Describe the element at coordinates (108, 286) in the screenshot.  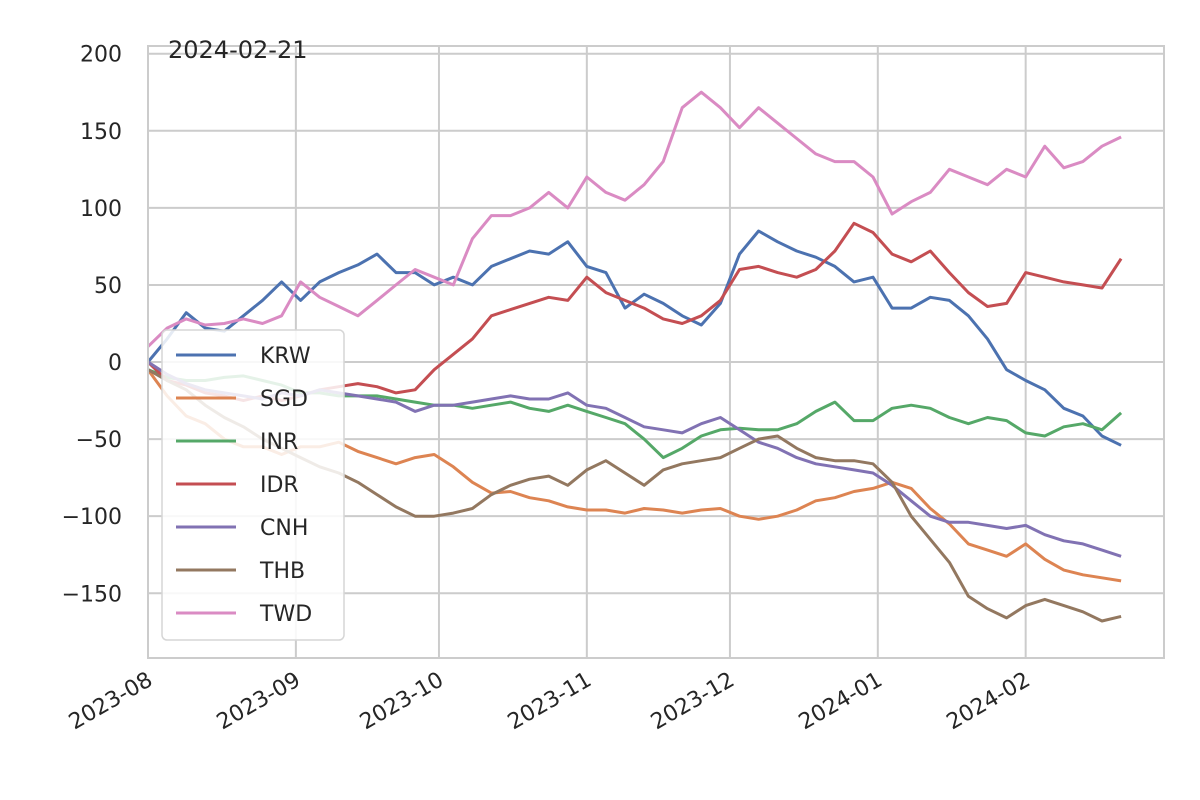
I see `y-tick-label: 50` at that location.